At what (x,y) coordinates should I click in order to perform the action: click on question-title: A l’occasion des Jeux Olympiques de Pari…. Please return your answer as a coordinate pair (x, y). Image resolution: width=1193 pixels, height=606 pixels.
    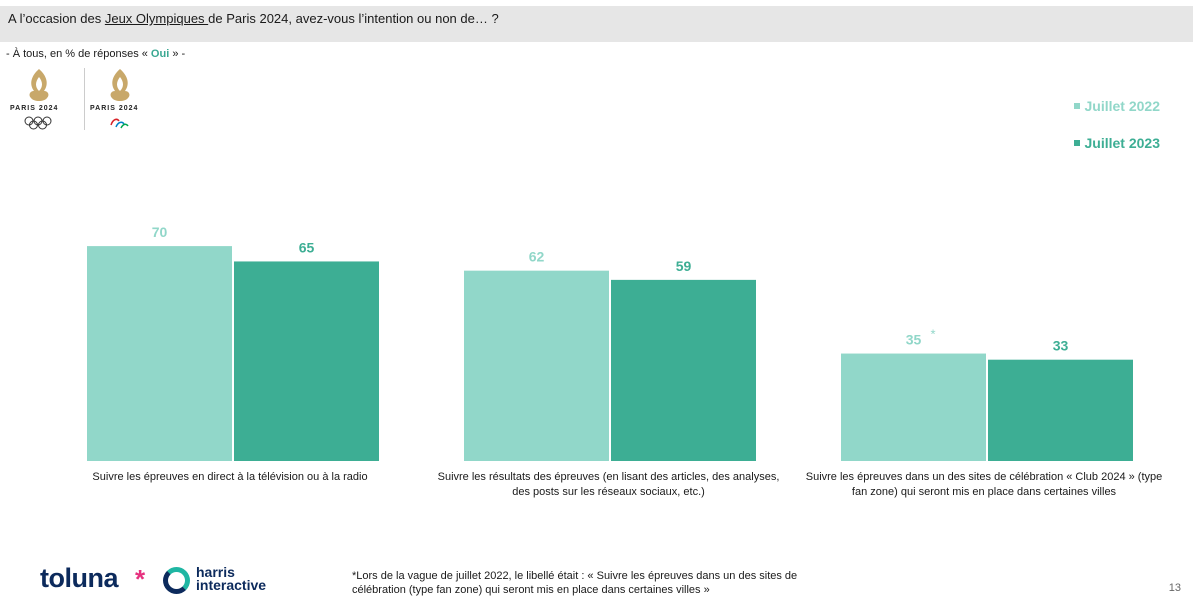
    Looking at the image, I should click on (253, 18).